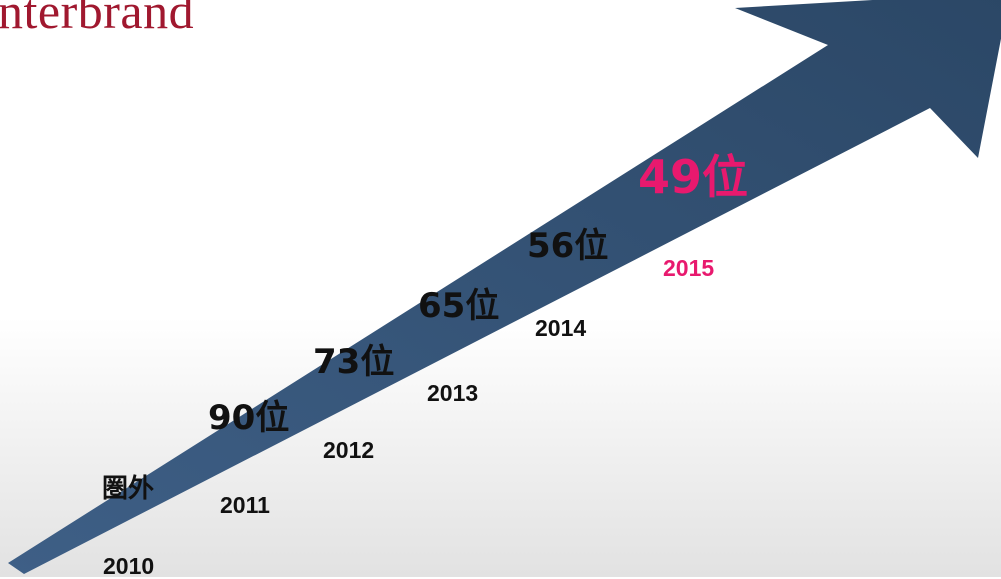 The image size is (1001, 579). I want to click on year-label: 2014, so click(561, 328).